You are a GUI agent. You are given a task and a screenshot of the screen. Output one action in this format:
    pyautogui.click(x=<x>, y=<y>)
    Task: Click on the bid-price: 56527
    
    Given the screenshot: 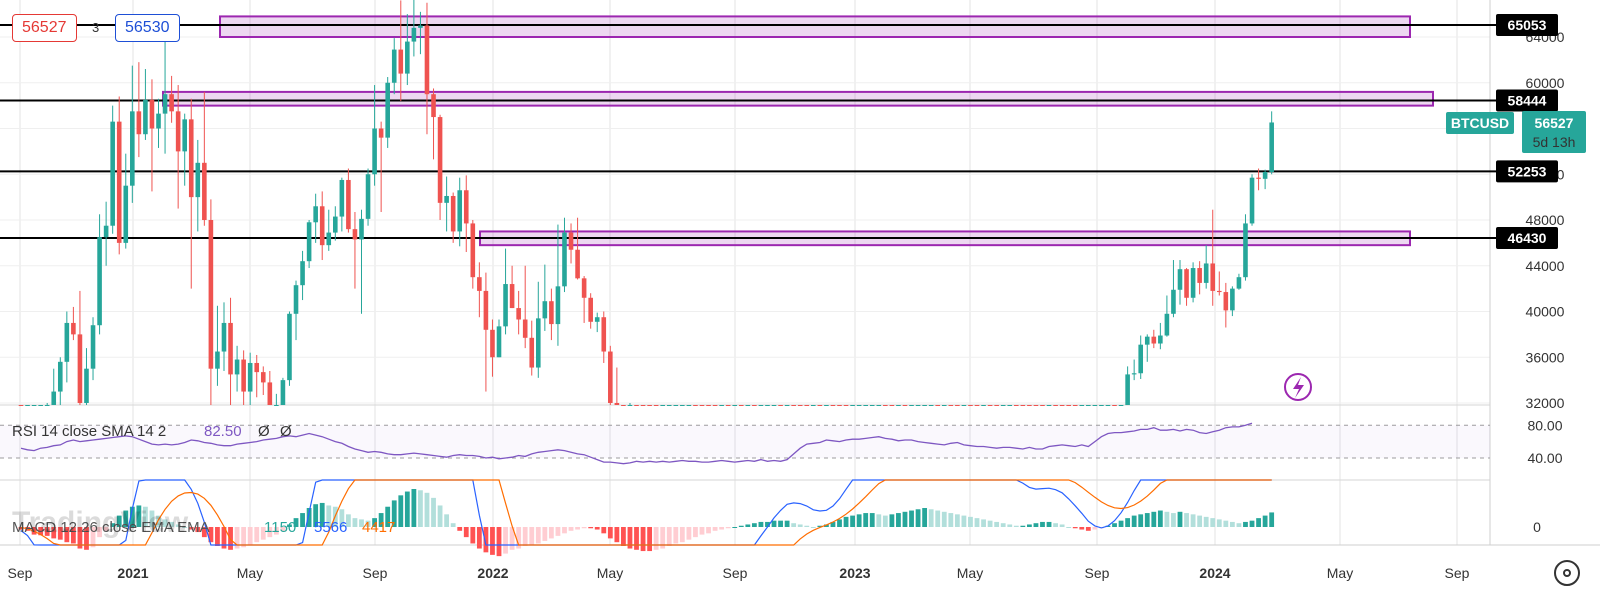 What is the action you would take?
    pyautogui.click(x=44, y=28)
    